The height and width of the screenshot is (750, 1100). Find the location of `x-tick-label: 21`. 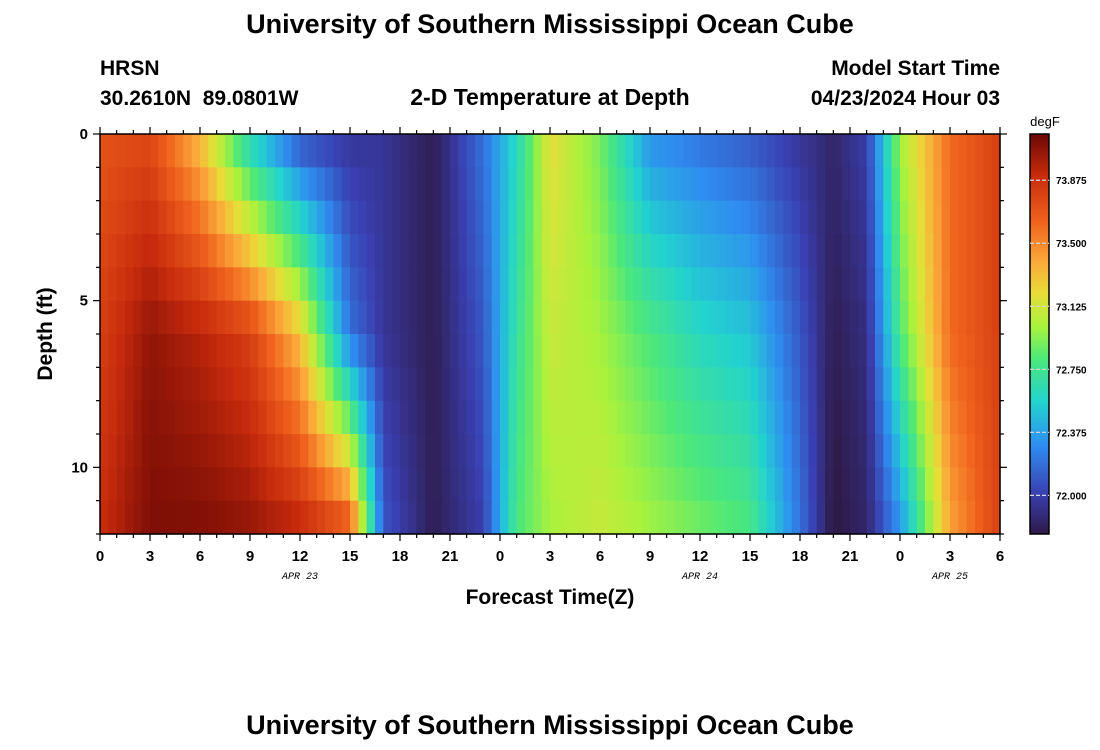

x-tick-label: 21 is located at coordinates (850, 556).